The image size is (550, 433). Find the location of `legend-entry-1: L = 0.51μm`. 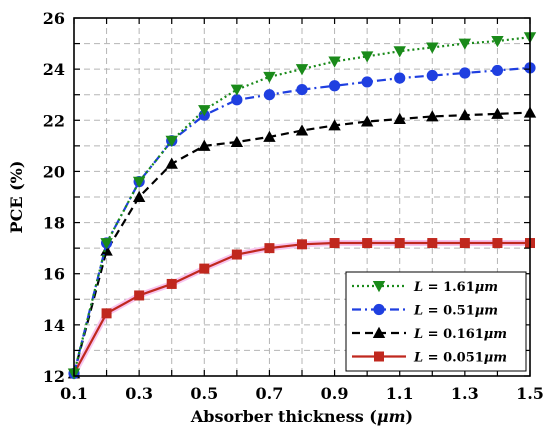

legend-entry-1: L = 0.51μm is located at coordinates (425, 311).